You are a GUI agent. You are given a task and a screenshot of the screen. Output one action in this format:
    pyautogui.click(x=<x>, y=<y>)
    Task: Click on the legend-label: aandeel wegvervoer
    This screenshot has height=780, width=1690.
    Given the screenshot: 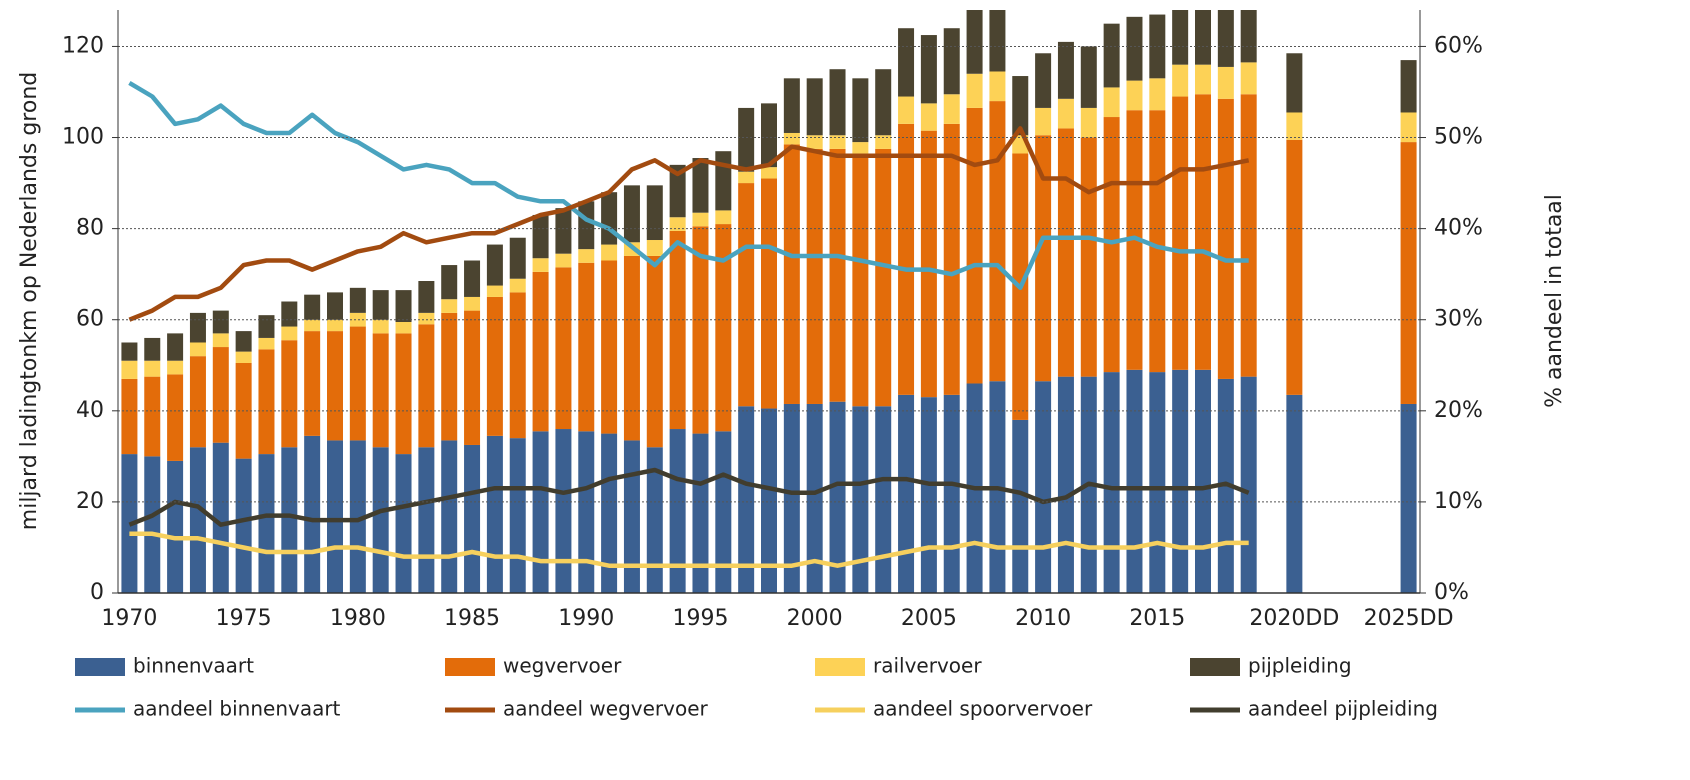 What is the action you would take?
    pyautogui.click(x=606, y=709)
    